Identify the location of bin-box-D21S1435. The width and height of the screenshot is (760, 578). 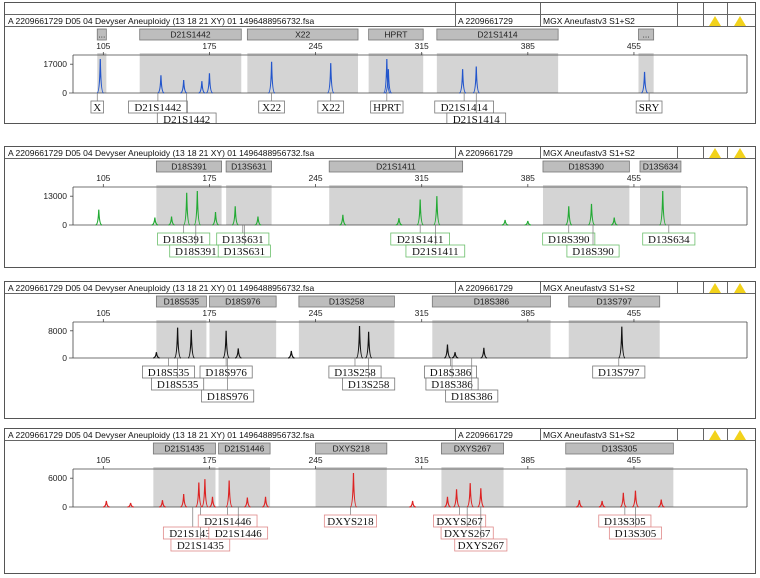
(184, 448).